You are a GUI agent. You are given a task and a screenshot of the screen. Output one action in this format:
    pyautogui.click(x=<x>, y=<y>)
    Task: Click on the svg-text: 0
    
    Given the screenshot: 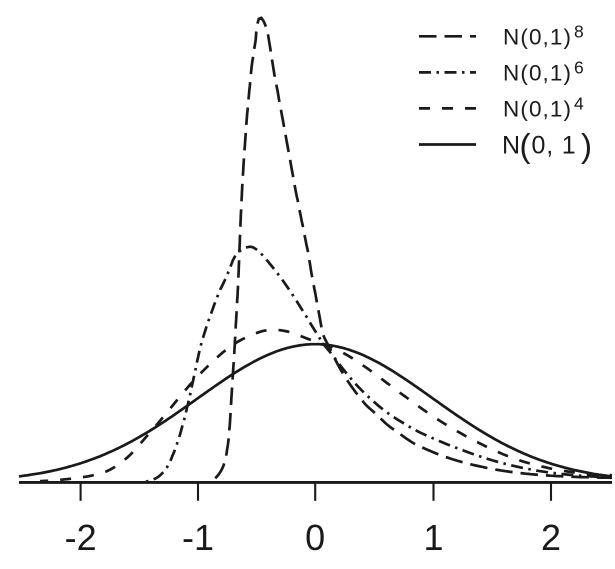 What is the action you would take?
    pyautogui.click(x=315, y=537)
    